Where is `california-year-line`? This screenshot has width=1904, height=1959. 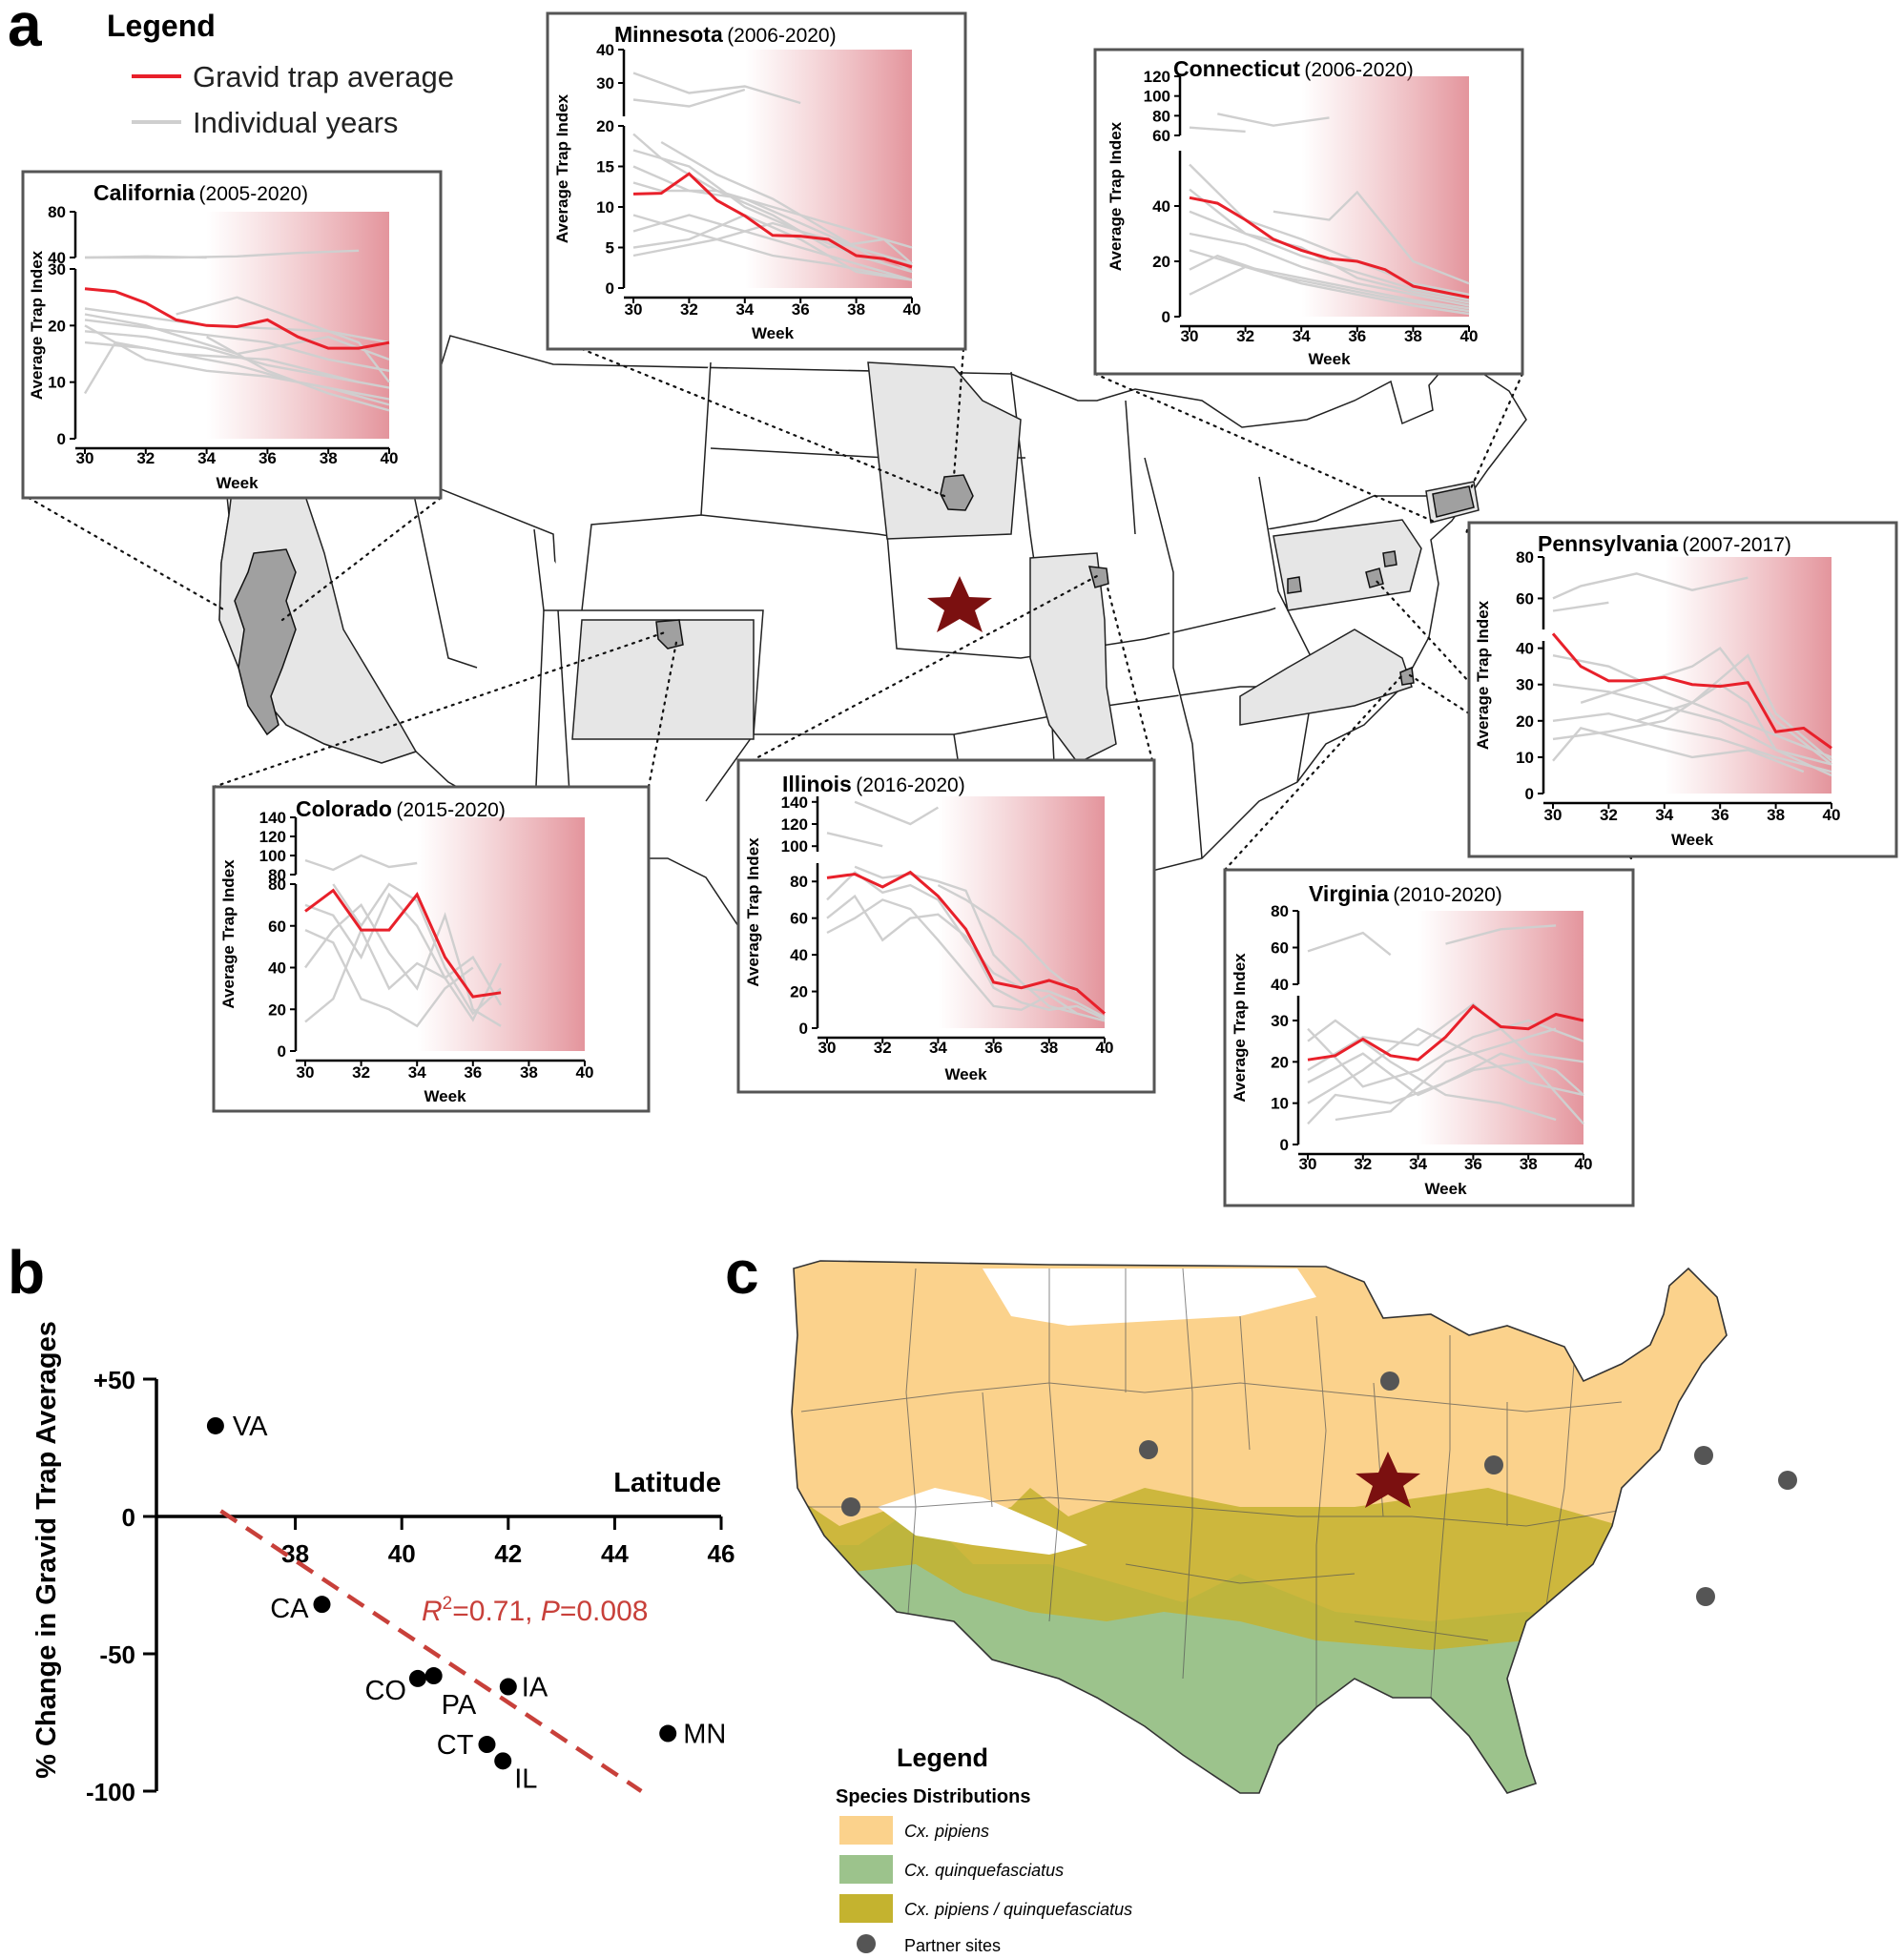 california-year-line is located at coordinates (237, 346).